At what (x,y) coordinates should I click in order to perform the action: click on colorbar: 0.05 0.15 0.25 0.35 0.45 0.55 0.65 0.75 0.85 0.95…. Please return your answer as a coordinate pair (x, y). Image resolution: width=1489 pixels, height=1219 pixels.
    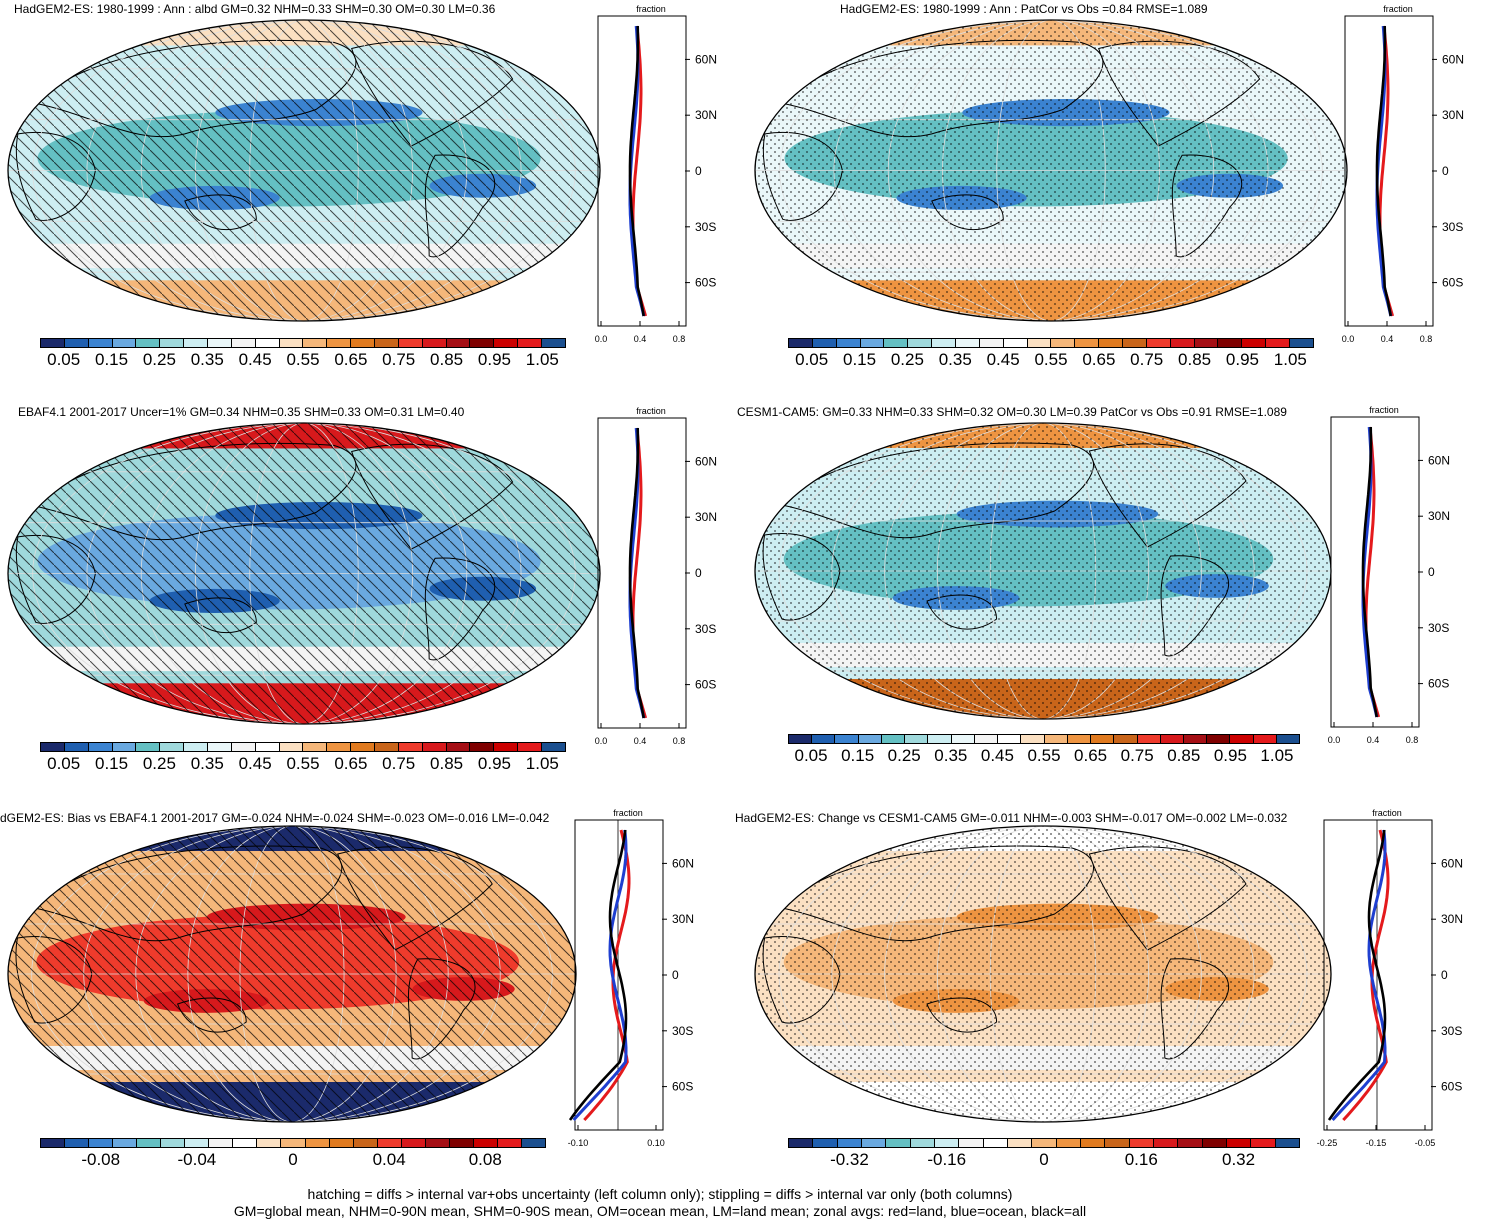
    Looking at the image, I should click on (303, 762).